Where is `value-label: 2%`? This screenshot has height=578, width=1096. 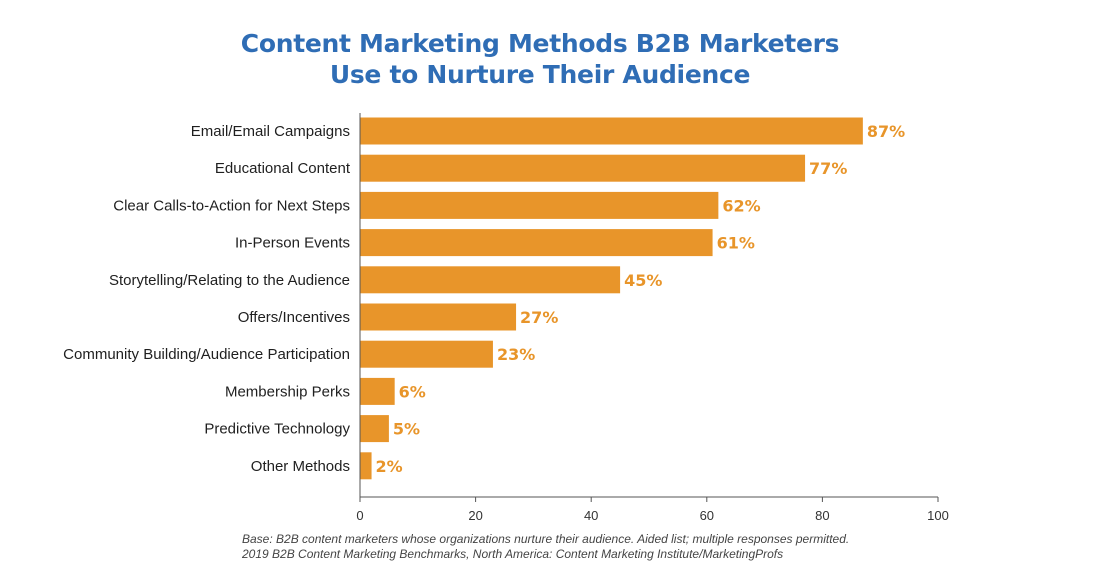 value-label: 2% is located at coordinates (389, 466).